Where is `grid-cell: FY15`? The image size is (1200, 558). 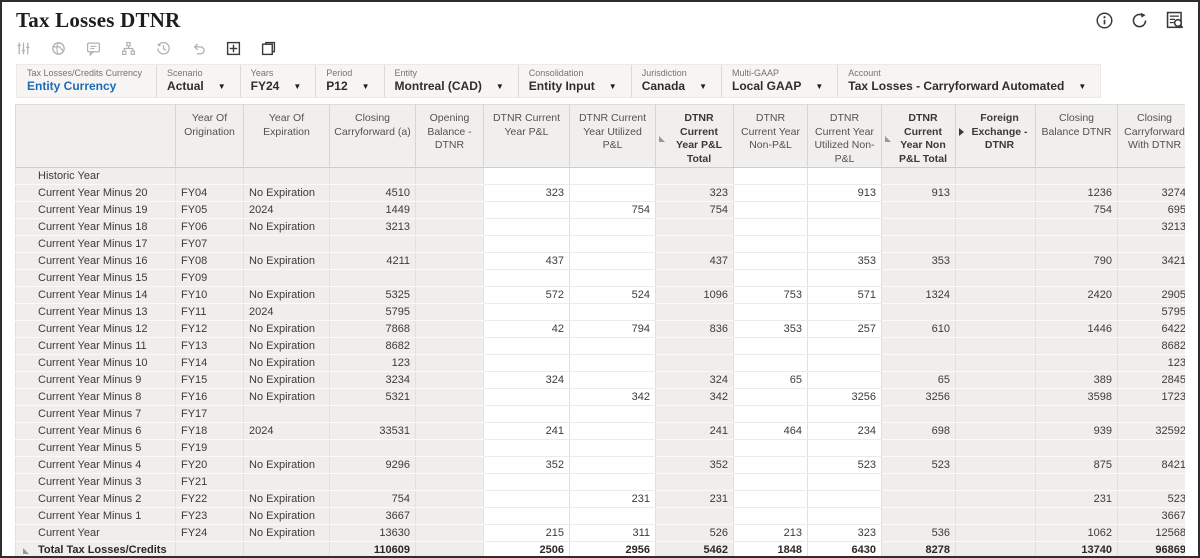
grid-cell: FY15 is located at coordinates (209, 380).